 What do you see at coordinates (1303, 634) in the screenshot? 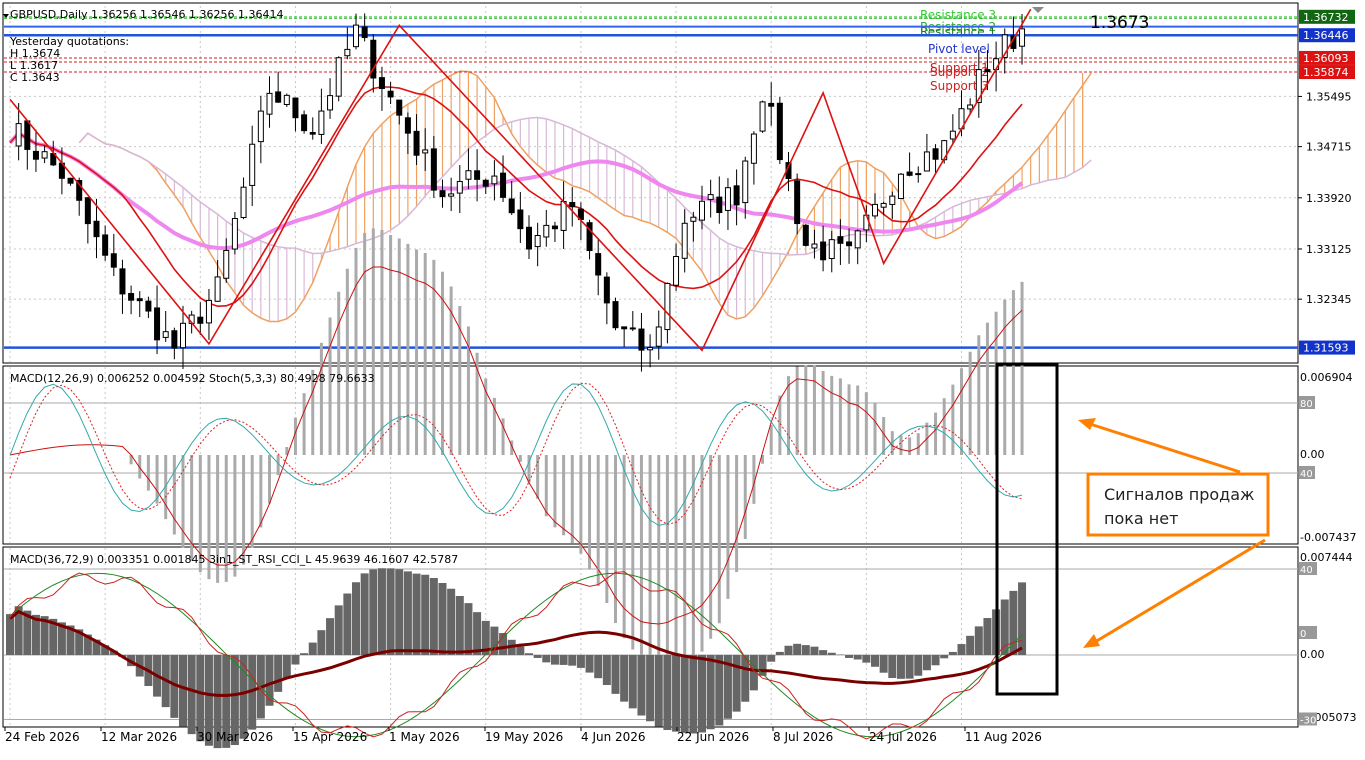
I see `level-tag-text: 0` at bounding box center [1303, 634].